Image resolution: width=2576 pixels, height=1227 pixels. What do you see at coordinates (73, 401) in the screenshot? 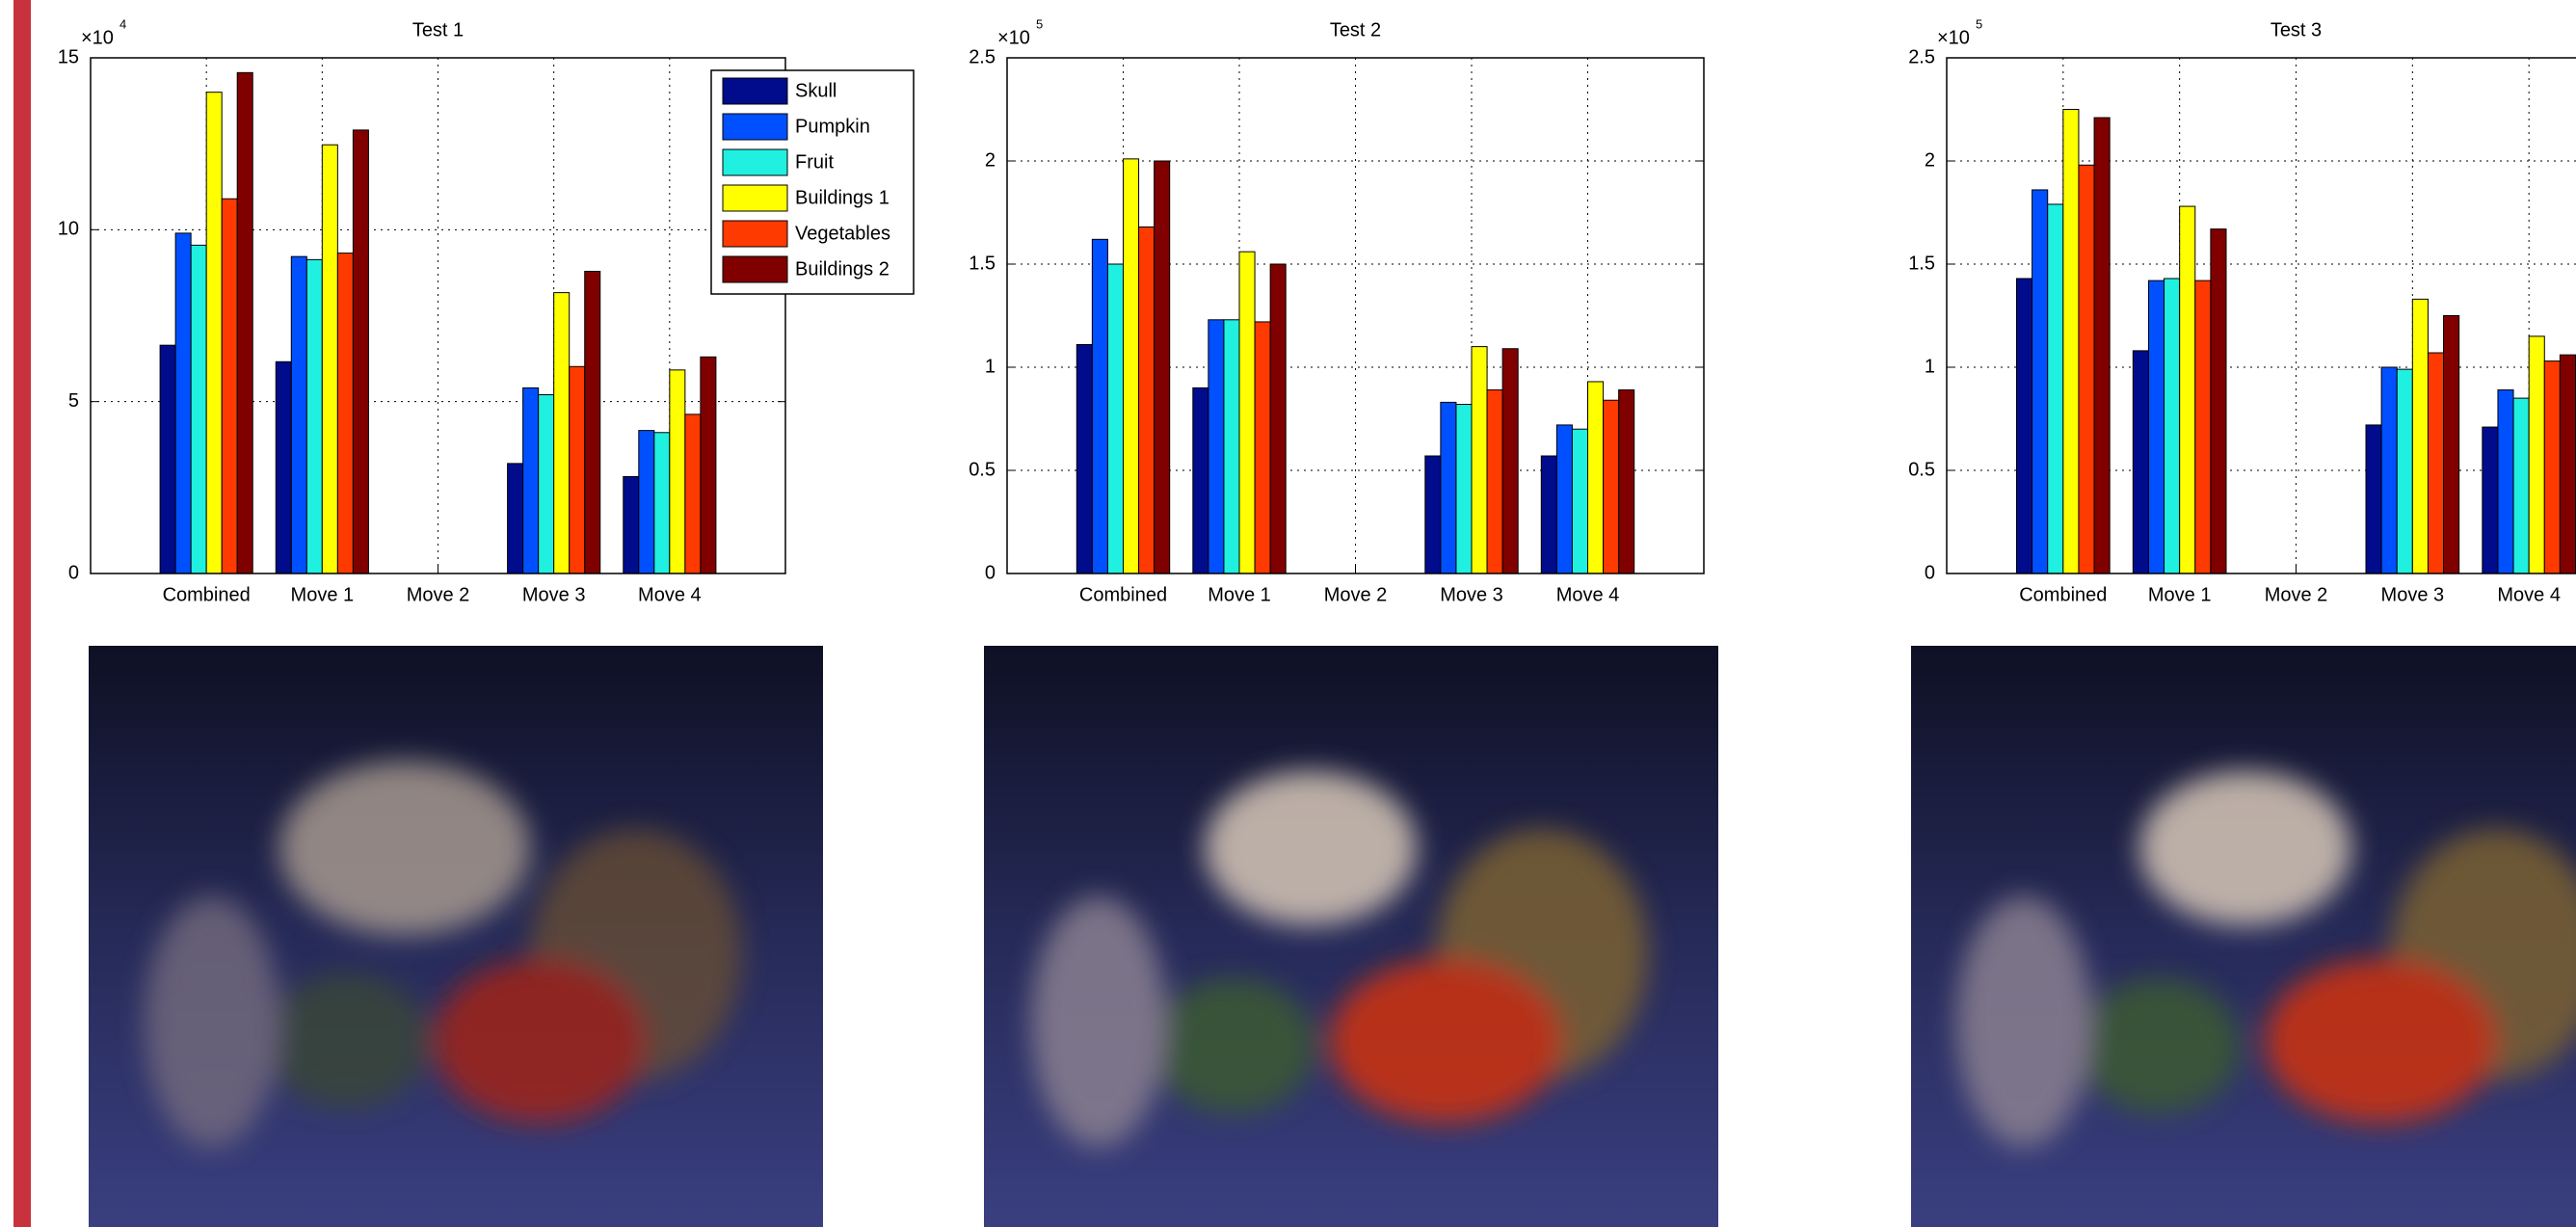
I see `y-tick-label: 5` at bounding box center [73, 401].